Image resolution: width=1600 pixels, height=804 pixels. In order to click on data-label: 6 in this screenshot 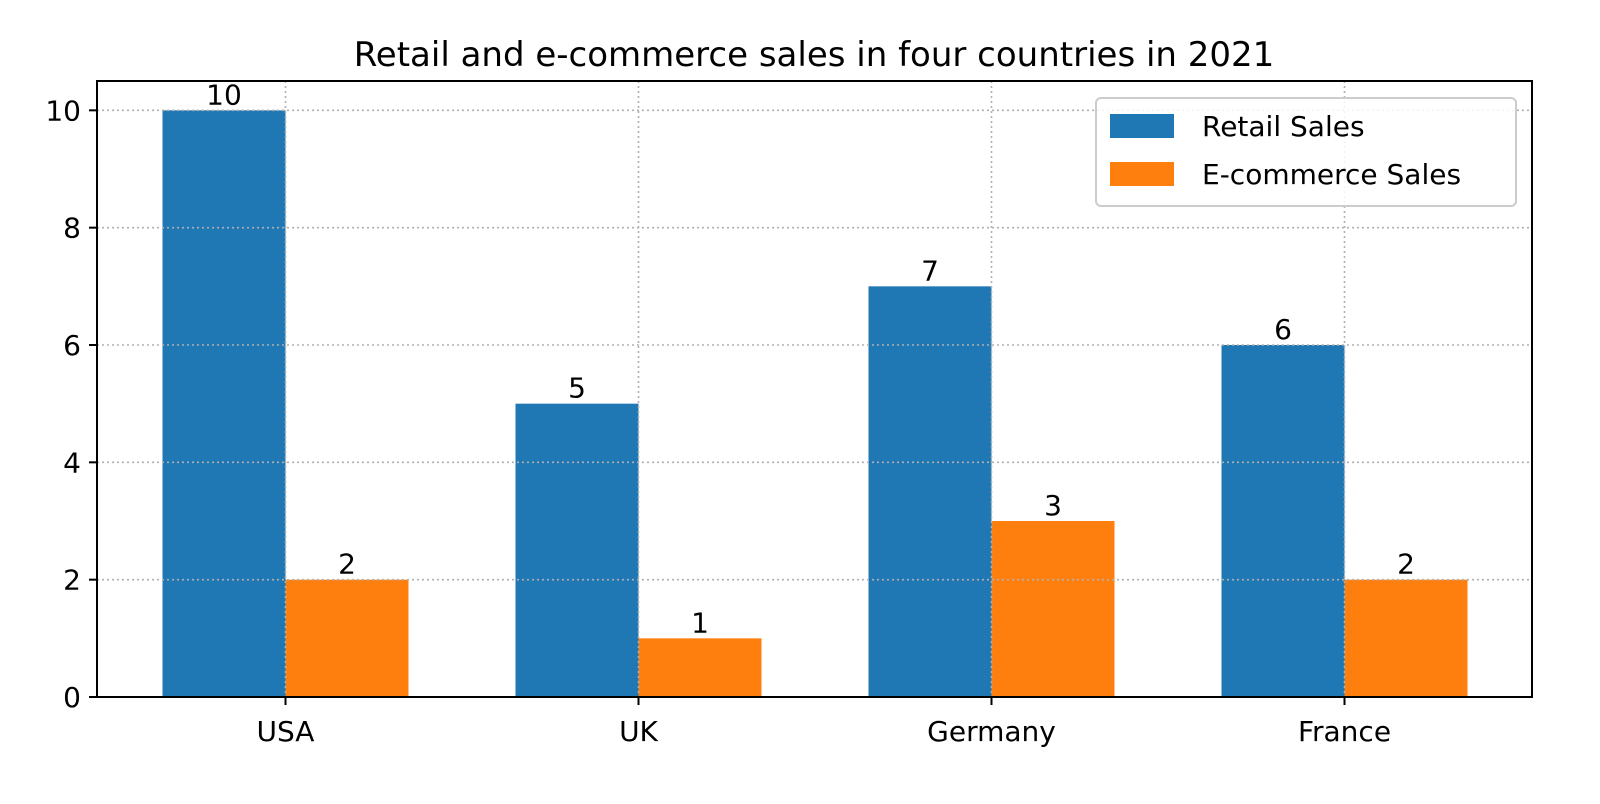, I will do `click(1283, 329)`.